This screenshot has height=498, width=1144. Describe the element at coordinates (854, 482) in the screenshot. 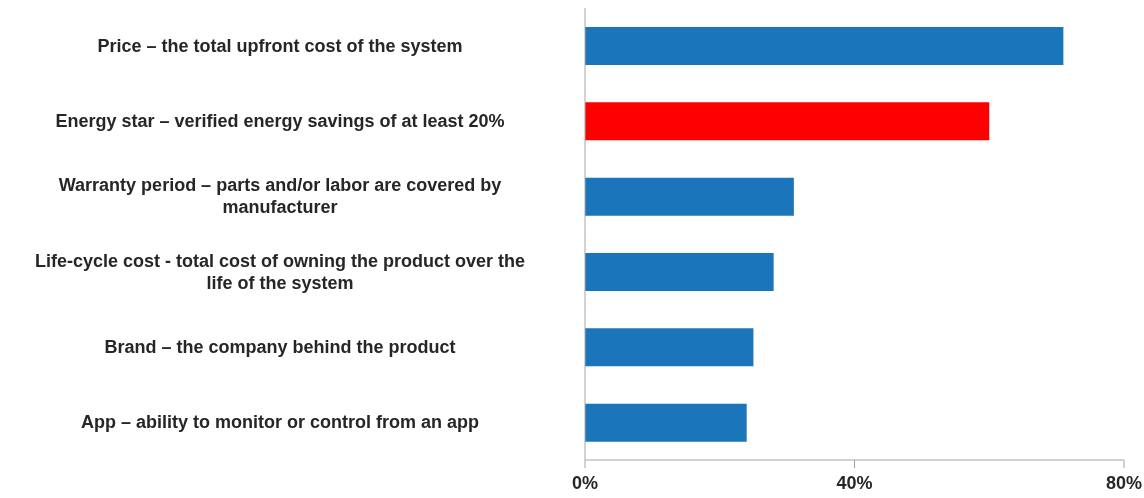

I see `x-tick-label: 40%` at that location.